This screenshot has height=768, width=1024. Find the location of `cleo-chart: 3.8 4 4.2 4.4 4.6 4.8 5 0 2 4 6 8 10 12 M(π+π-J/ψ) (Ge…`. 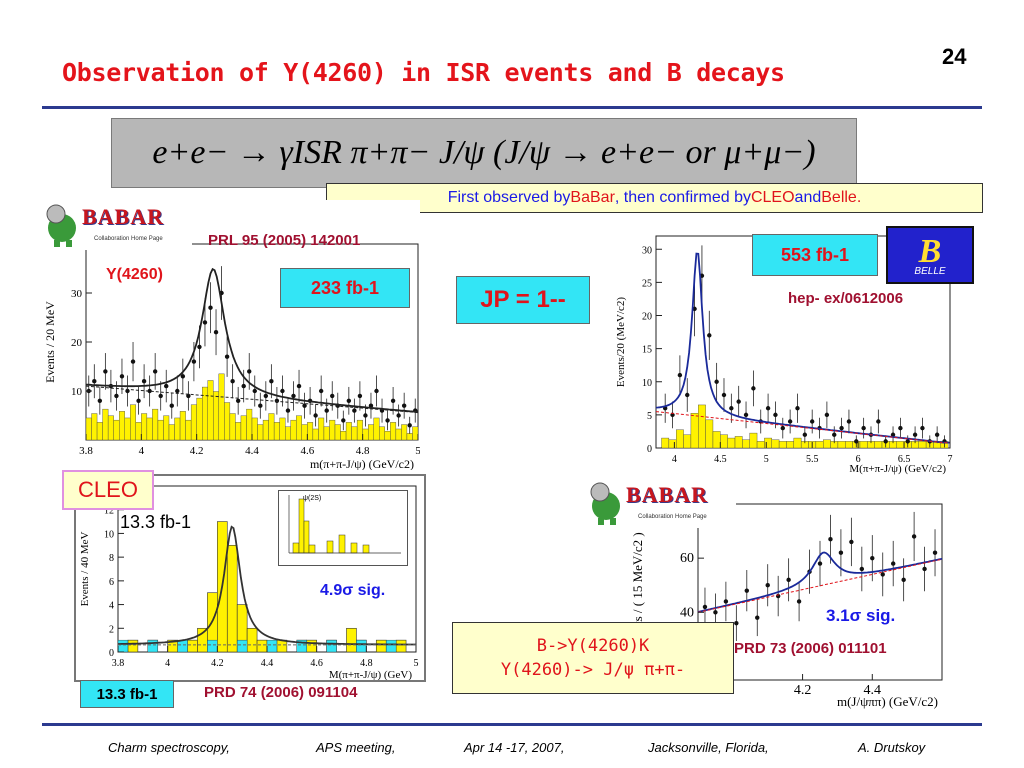

cleo-chart: 3.8 4 4.2 4.4 4.6 4.8 5 0 2 4 6 8 10 12 M(π+π-J/ψ) (Ge… is located at coordinates (249, 583).